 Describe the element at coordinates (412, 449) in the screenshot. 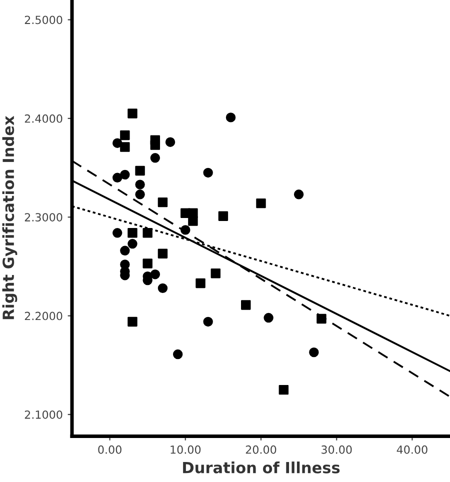

I see `x-tick-label: 40.00` at that location.